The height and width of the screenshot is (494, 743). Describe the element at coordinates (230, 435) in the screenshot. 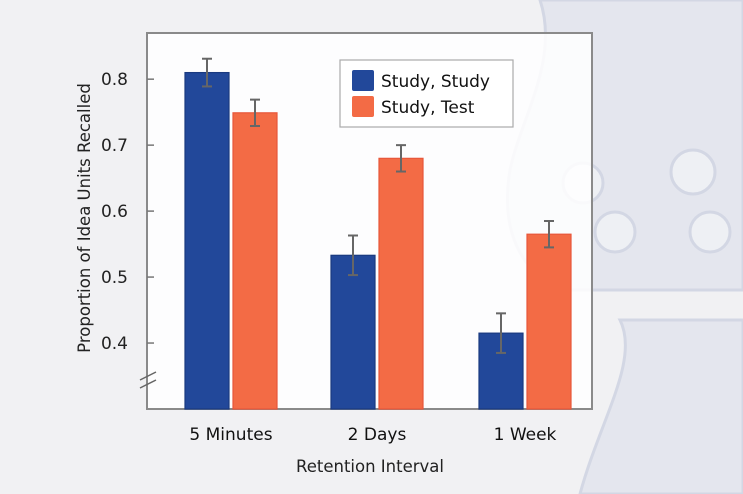

I see `x-tick-label: 5 Minutes` at that location.